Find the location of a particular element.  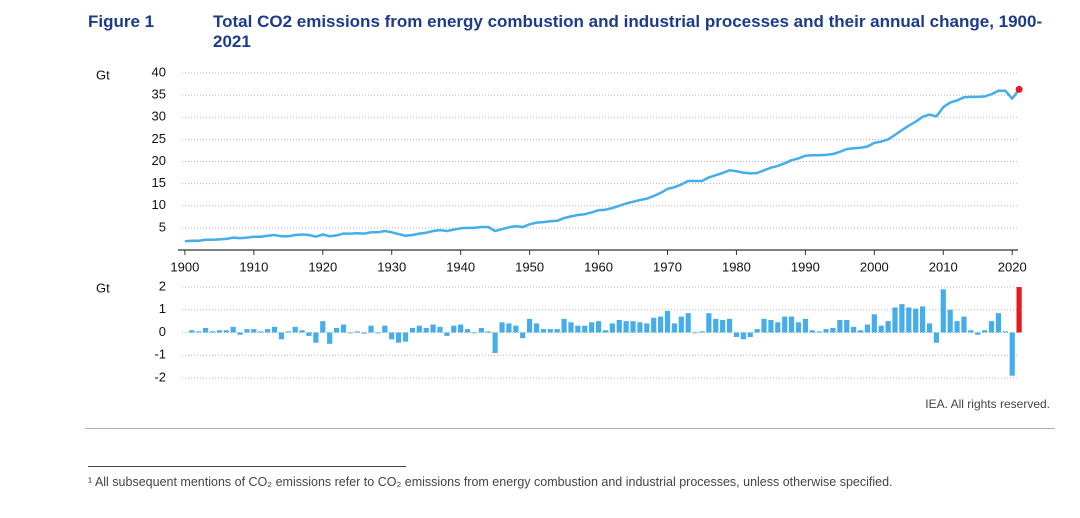

footnote-rule is located at coordinates (247, 466).